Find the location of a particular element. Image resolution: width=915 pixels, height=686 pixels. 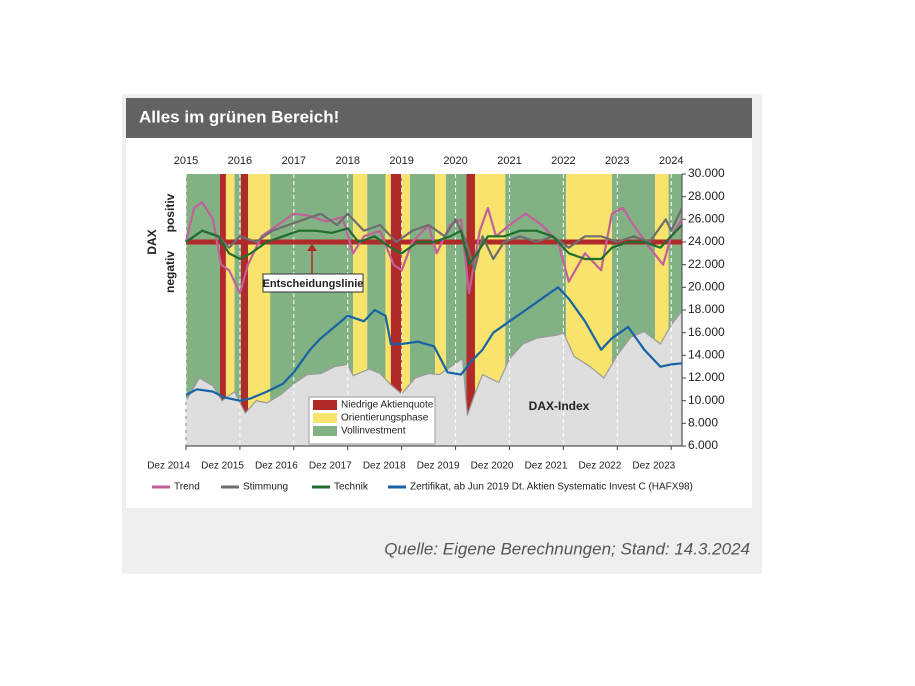

dax-label: DAX-Index is located at coordinates (559, 406).